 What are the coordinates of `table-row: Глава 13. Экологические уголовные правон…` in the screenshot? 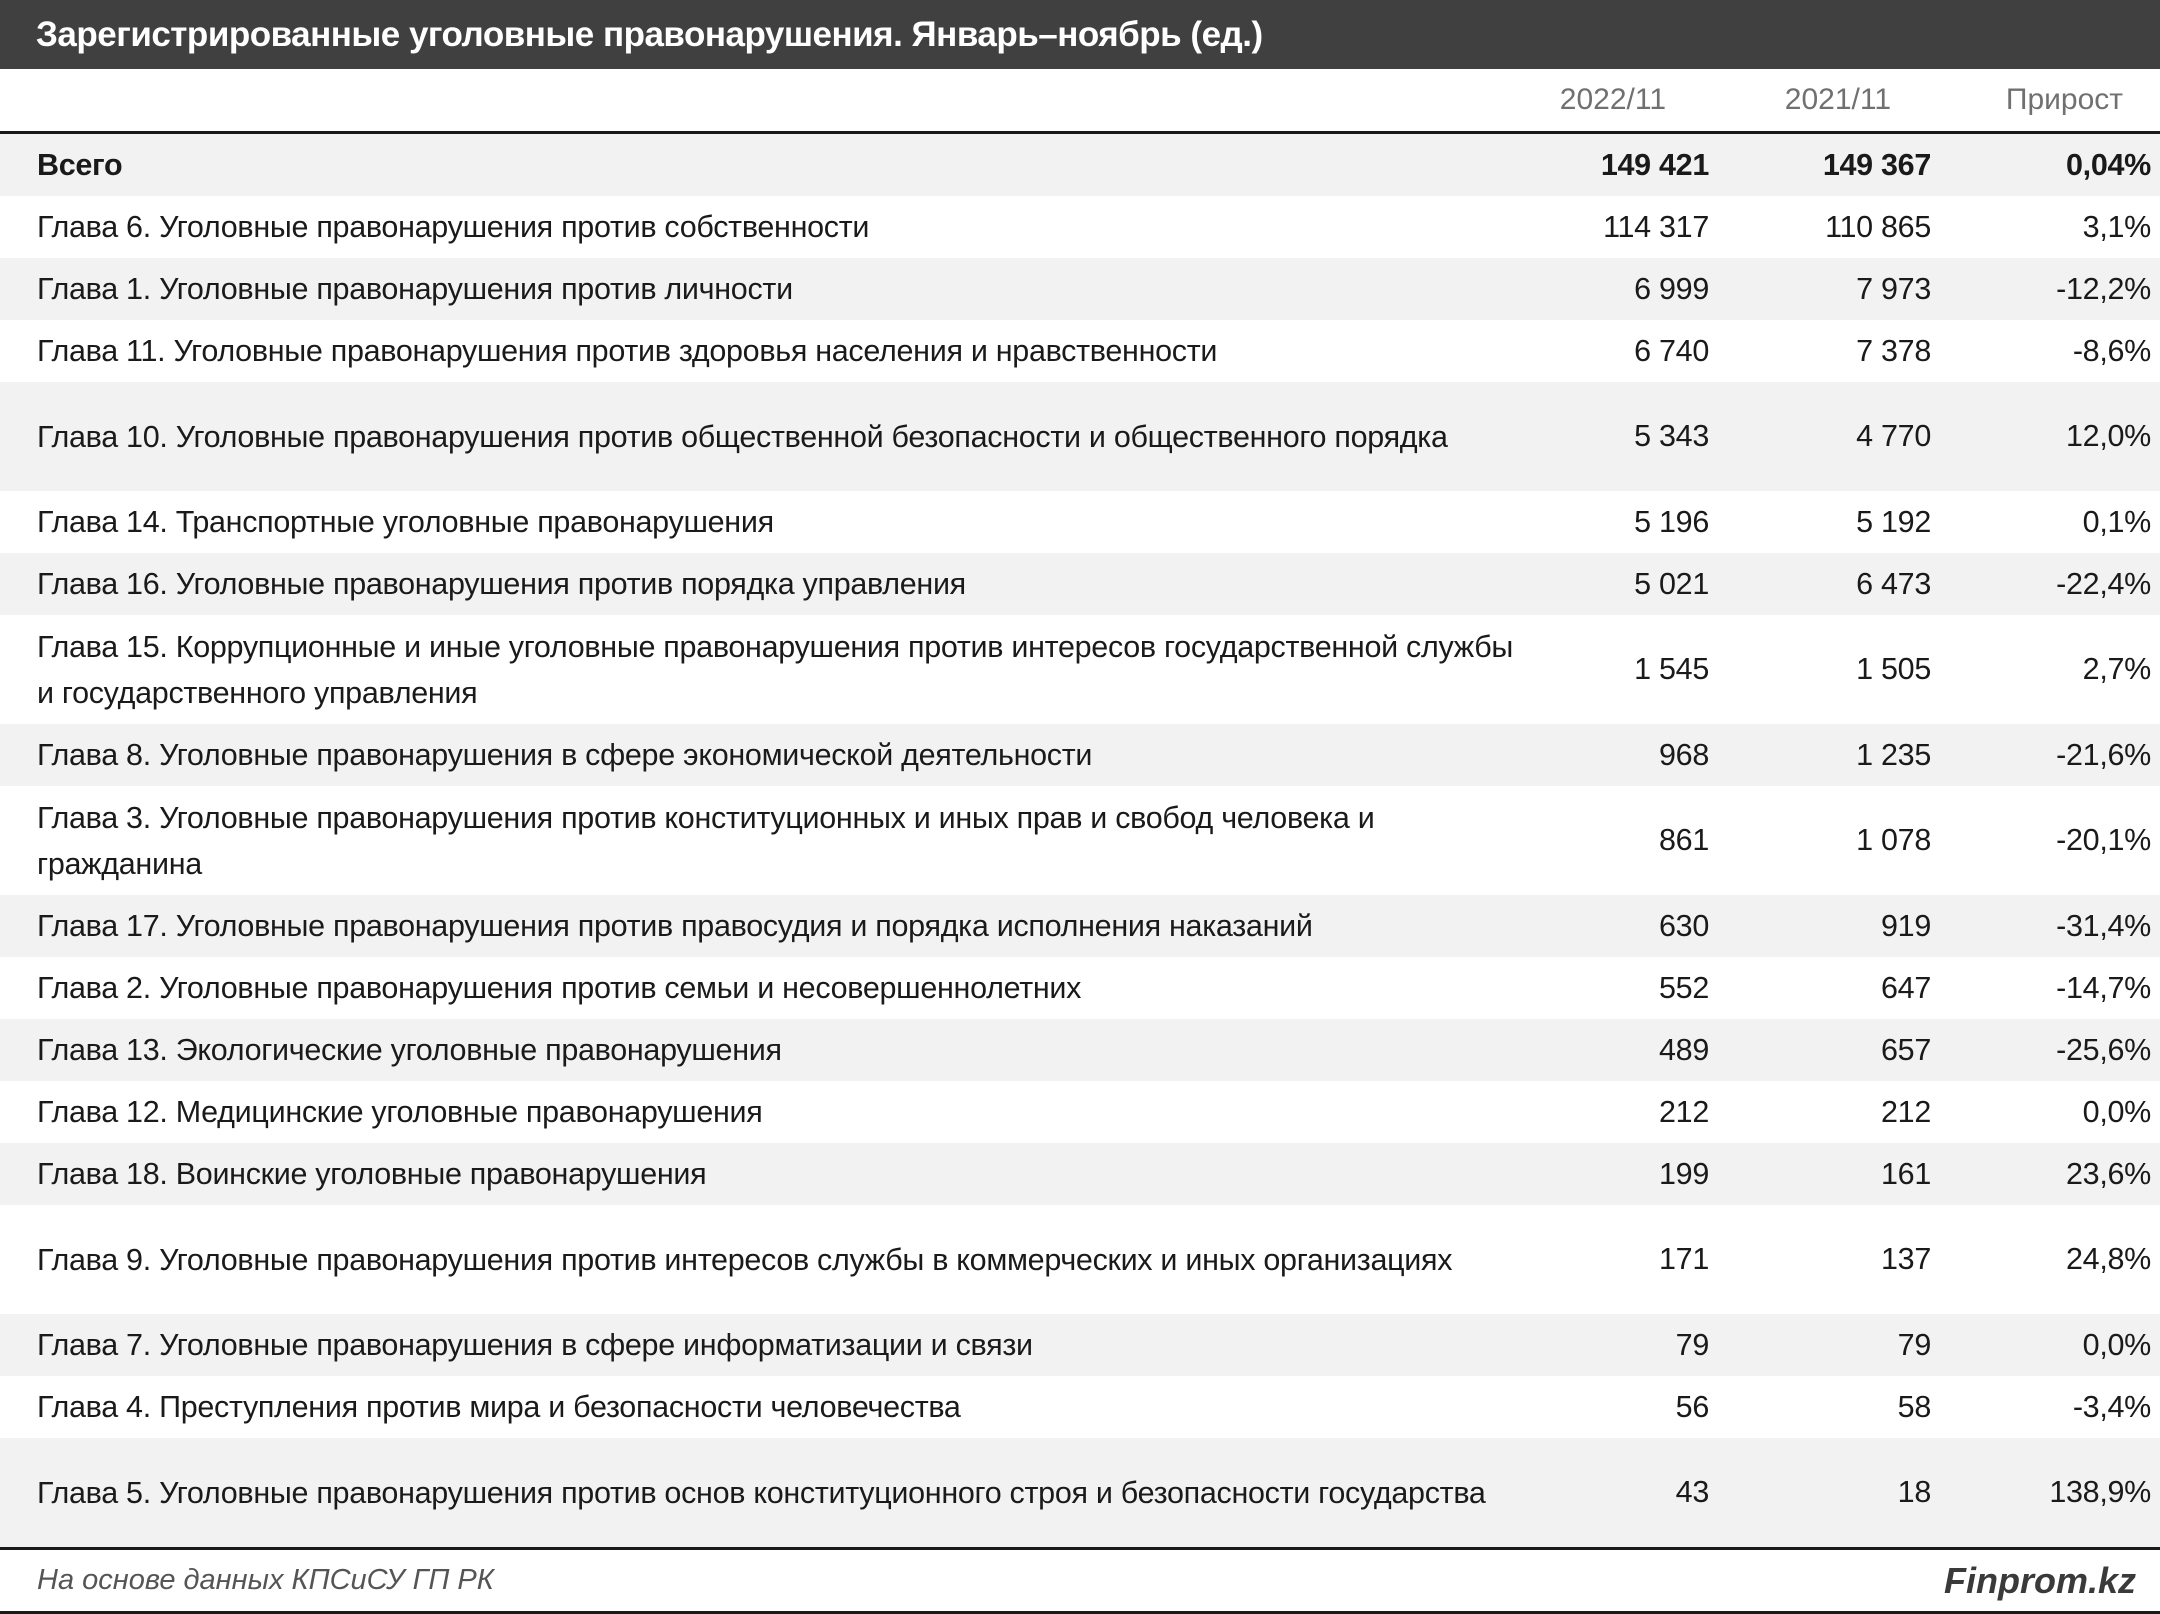 It's located at (1080, 1050).